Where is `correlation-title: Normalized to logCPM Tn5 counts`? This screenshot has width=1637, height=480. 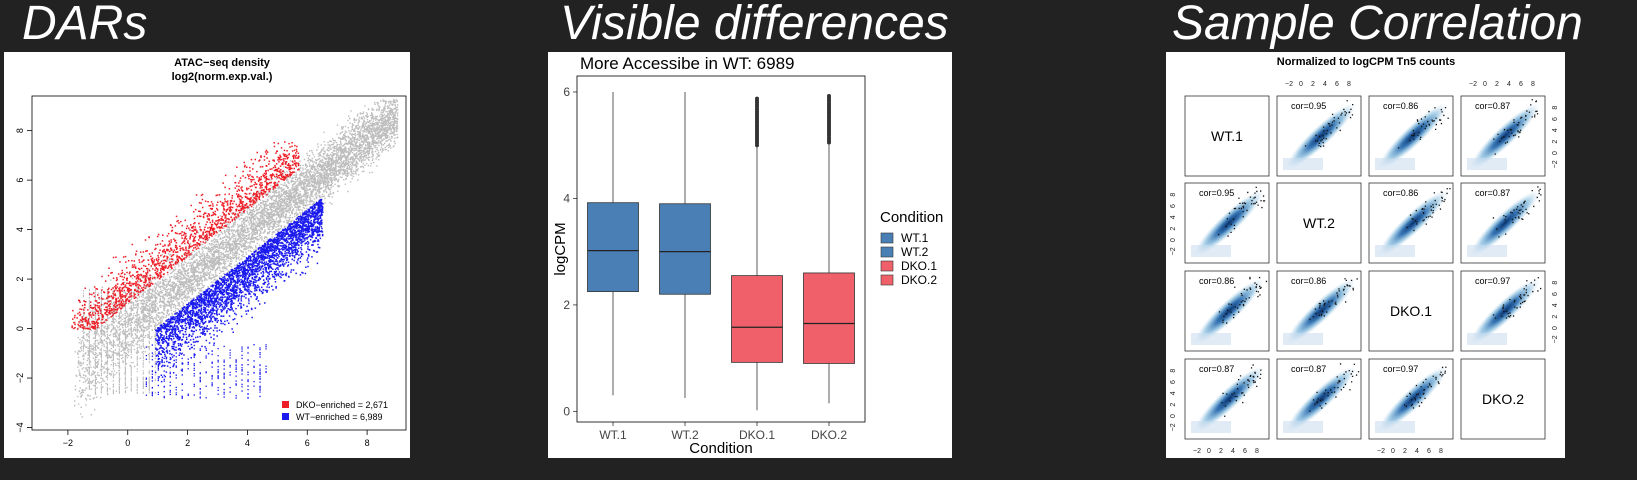
correlation-title: Normalized to logCPM Tn5 counts is located at coordinates (1366, 62).